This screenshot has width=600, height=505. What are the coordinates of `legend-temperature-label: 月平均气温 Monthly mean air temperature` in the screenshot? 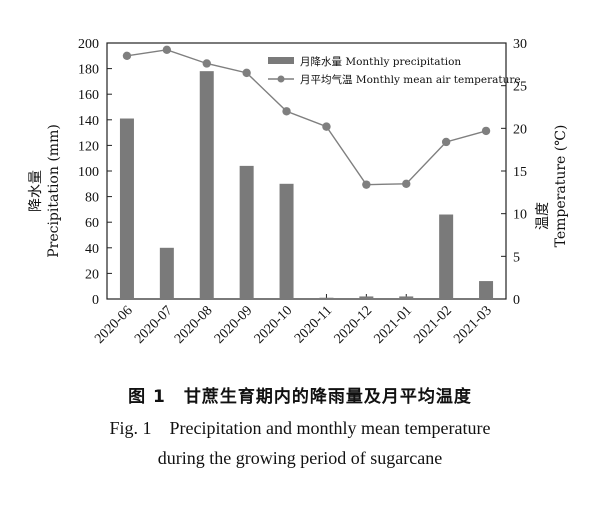 It's located at (410, 79).